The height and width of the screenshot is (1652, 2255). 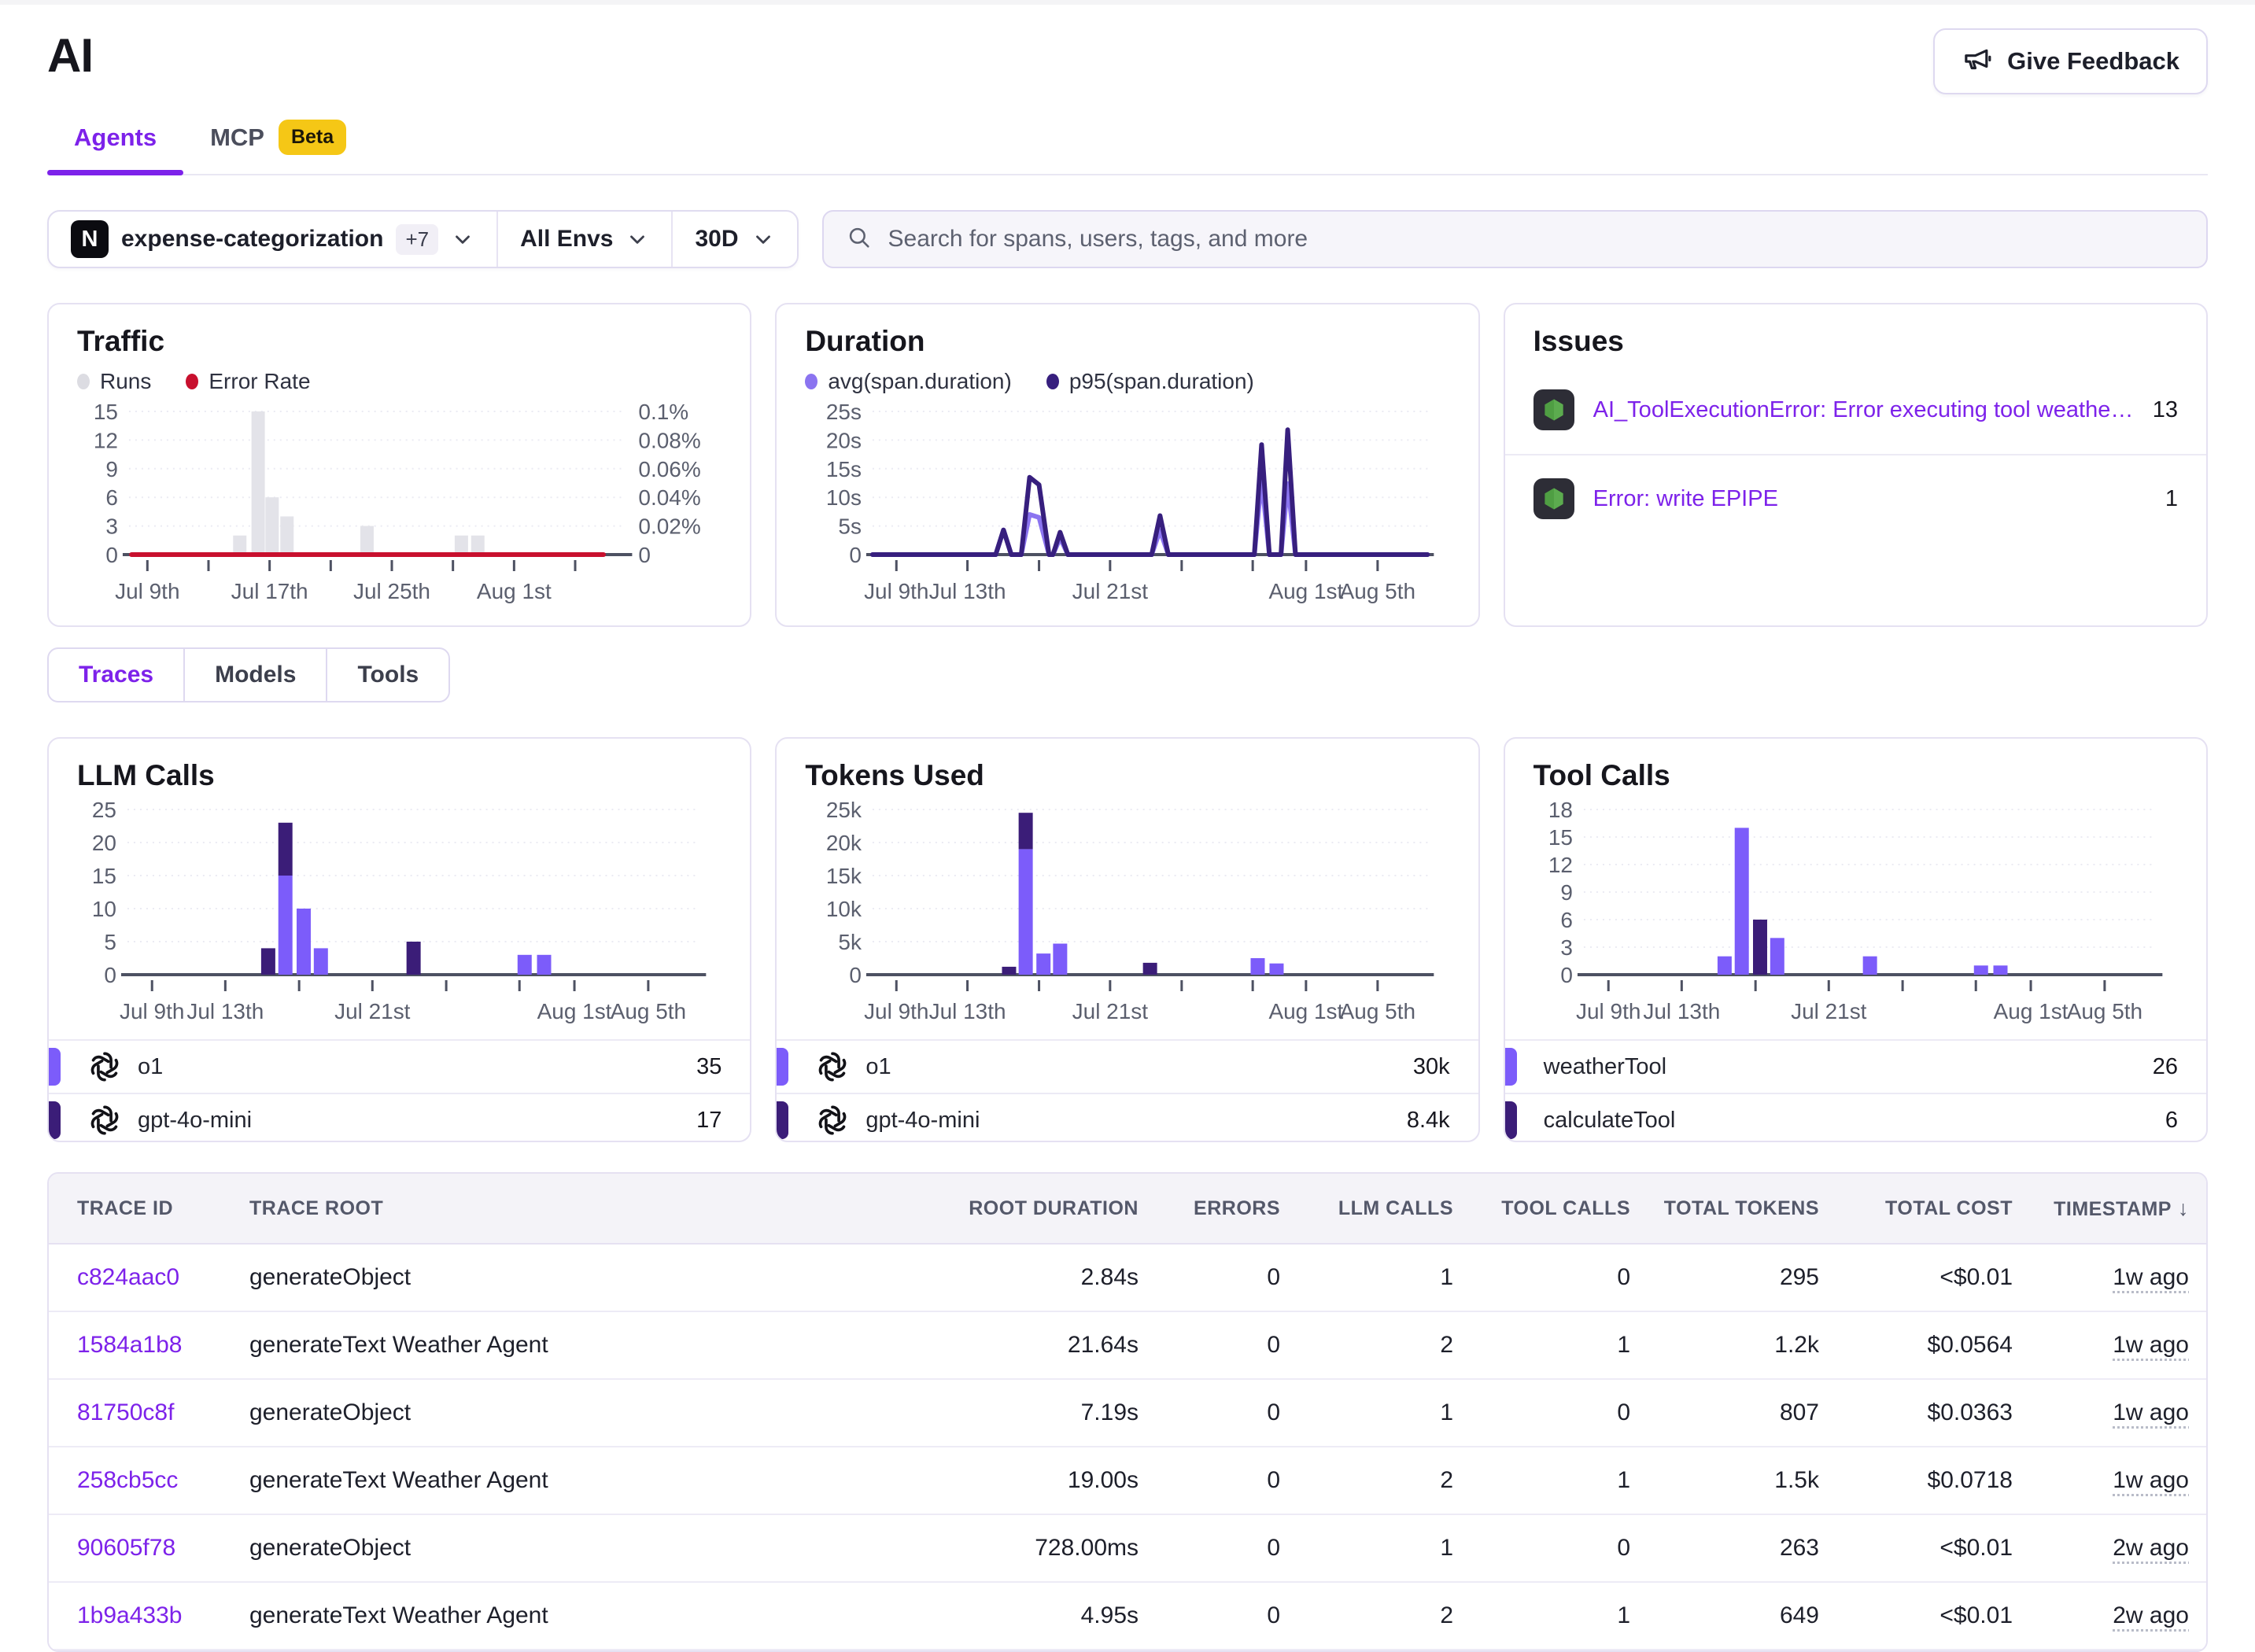 I want to click on series-label: weatherTool, so click(x=1605, y=1066).